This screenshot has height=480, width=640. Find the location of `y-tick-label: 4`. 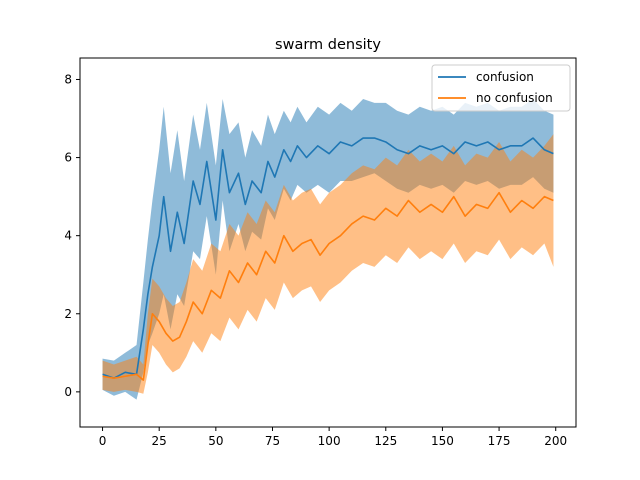

y-tick-label: 4 is located at coordinates (68, 236).